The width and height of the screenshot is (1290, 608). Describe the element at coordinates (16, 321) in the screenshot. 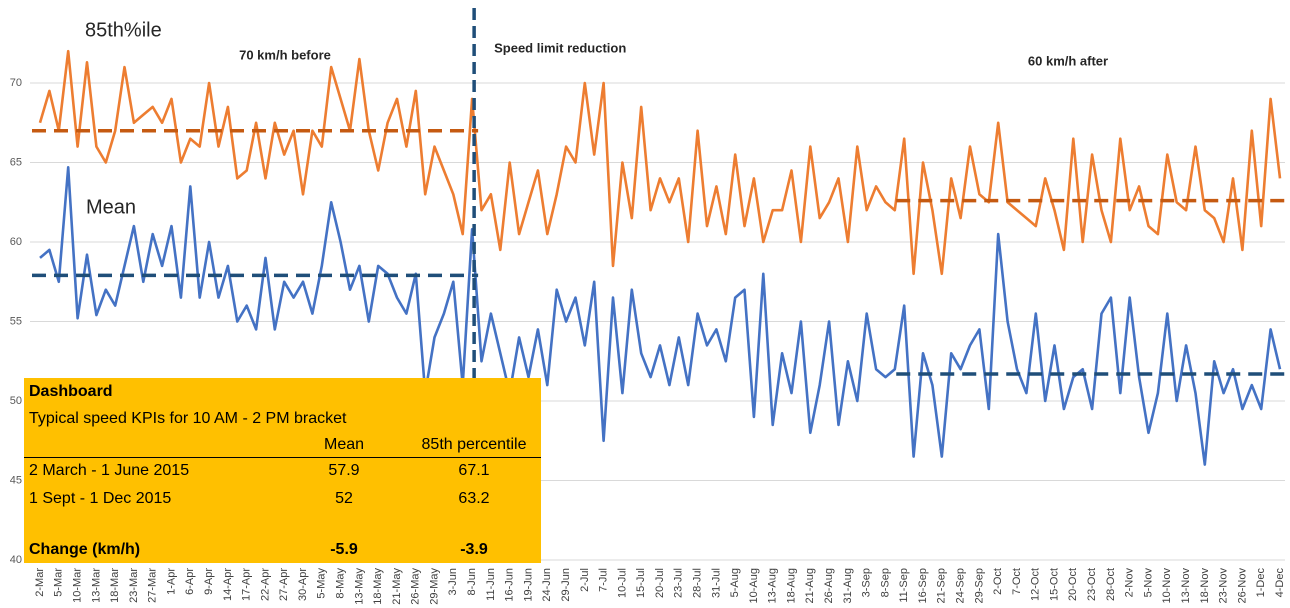

I see `y-tick-label: 55` at that location.